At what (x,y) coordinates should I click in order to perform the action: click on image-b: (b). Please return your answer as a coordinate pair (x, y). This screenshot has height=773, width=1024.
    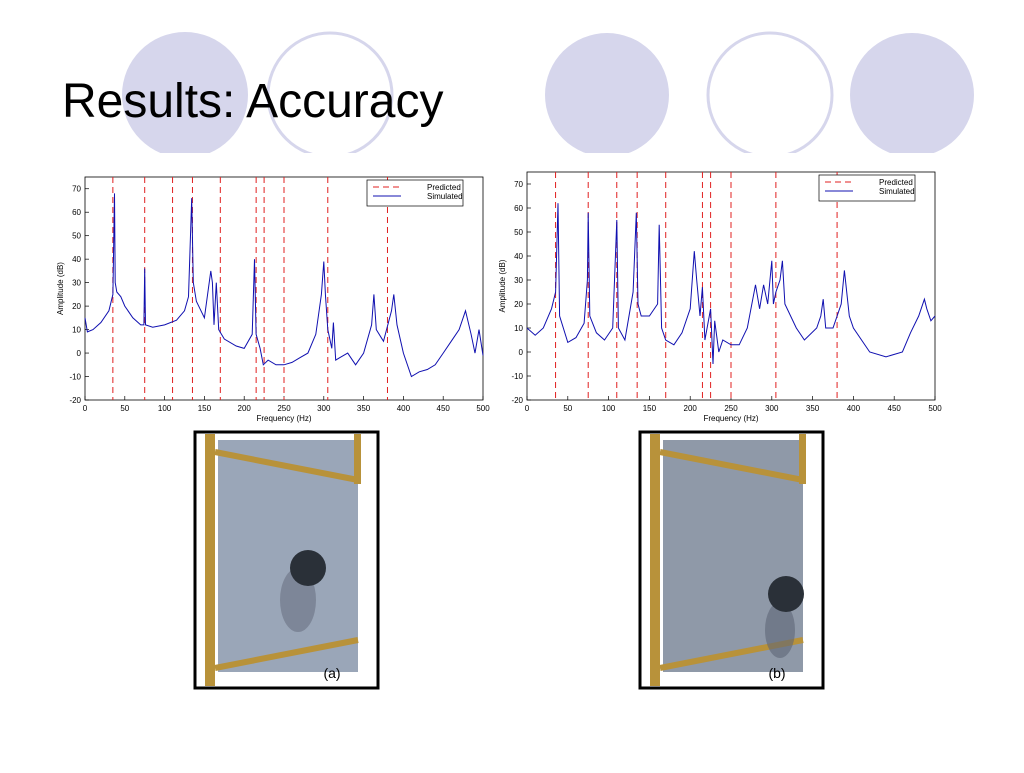
    Looking at the image, I should click on (731, 560).